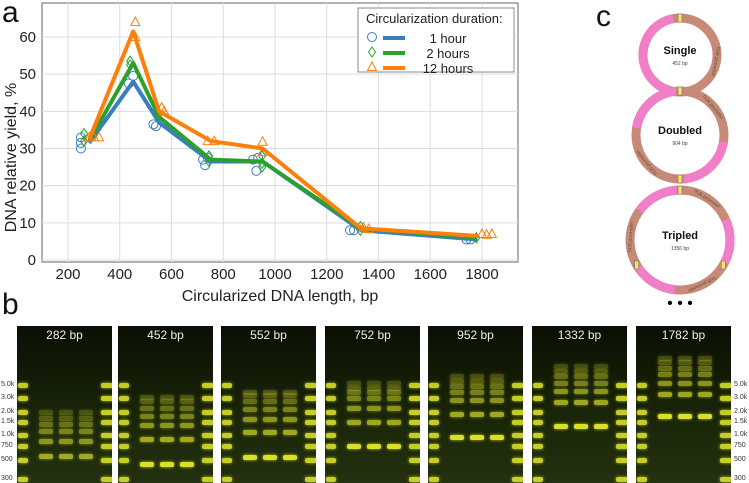  I want to click on y-tick-label: 40, so click(27, 111).